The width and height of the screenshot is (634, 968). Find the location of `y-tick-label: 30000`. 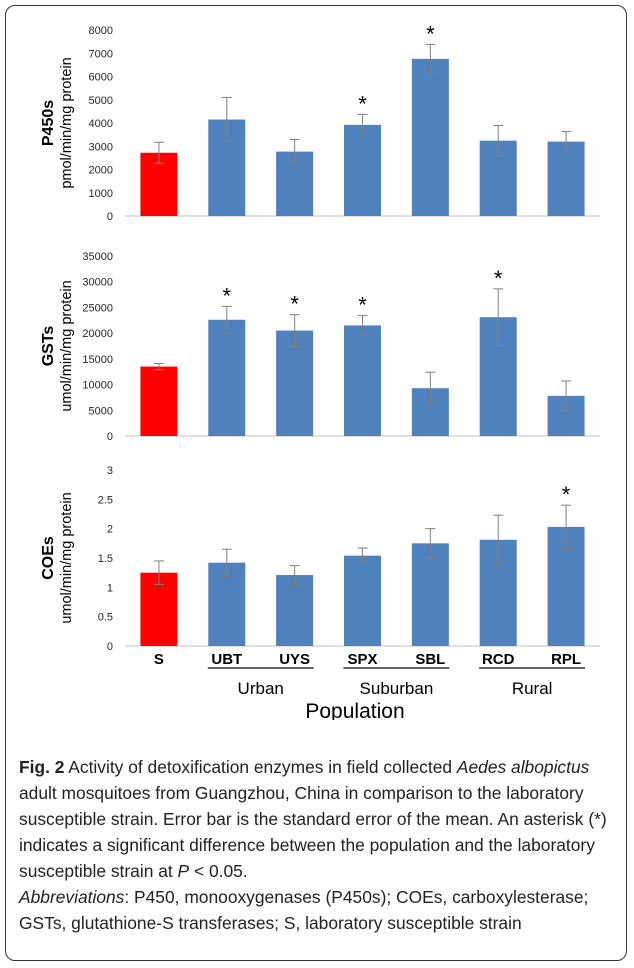

y-tick-label: 30000 is located at coordinates (97, 283).